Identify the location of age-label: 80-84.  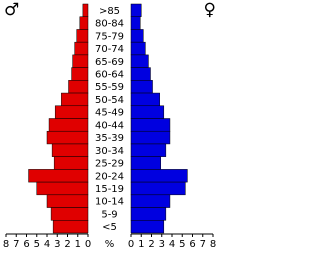
(109, 24).